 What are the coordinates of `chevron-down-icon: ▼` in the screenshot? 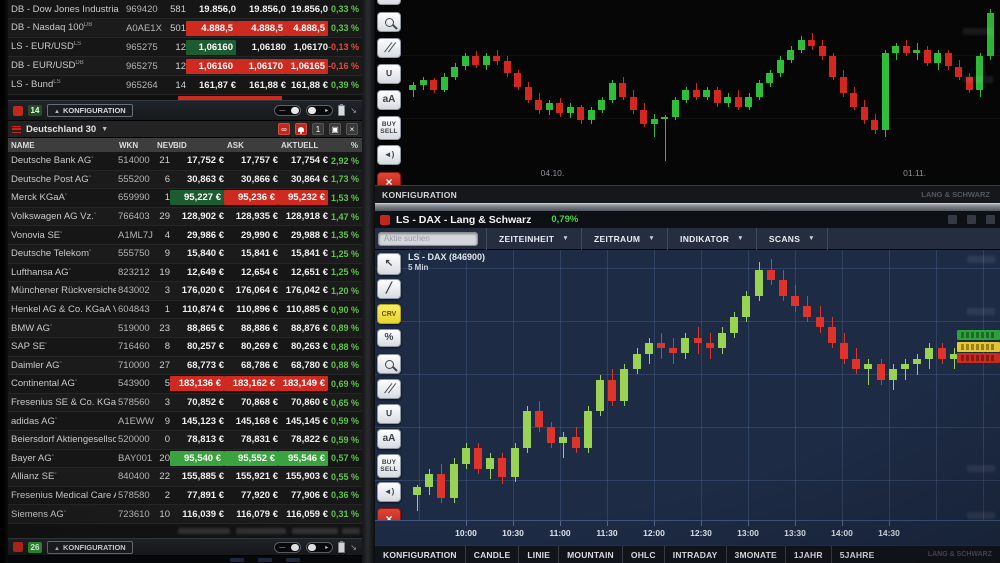 It's located at (105, 129).